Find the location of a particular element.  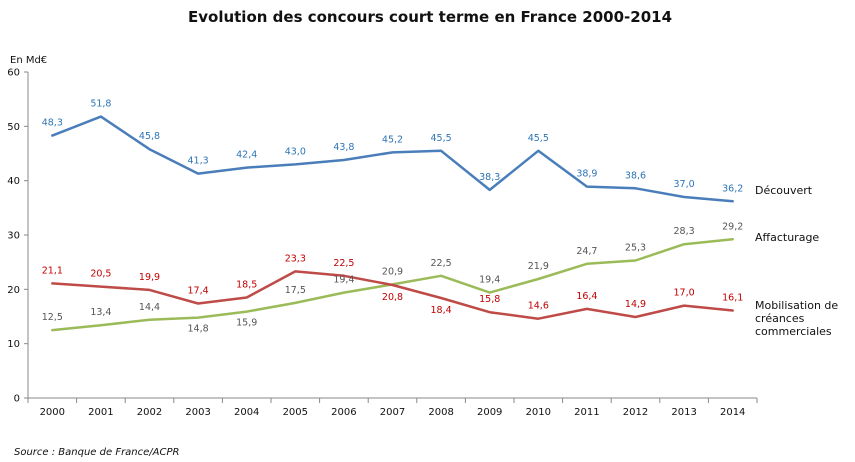

data-label: 36,2 is located at coordinates (732, 188).